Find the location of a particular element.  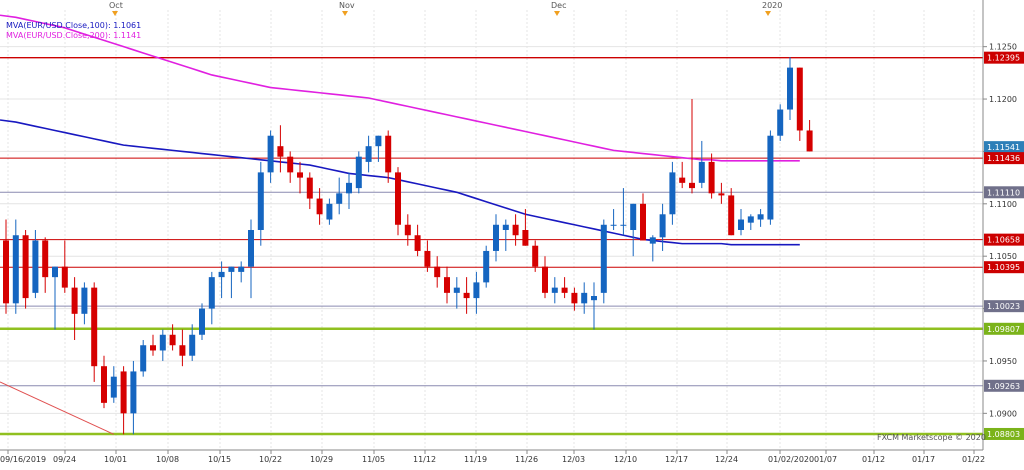

x-tick-label: 01/07 is located at coordinates (825, 459).